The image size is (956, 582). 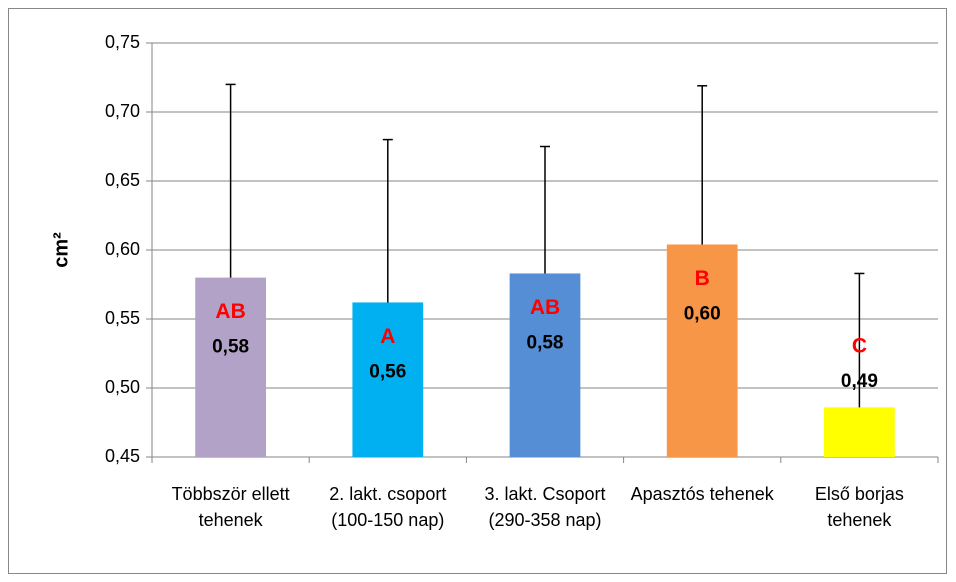 I want to click on value-label: 0,56, so click(x=387, y=371).